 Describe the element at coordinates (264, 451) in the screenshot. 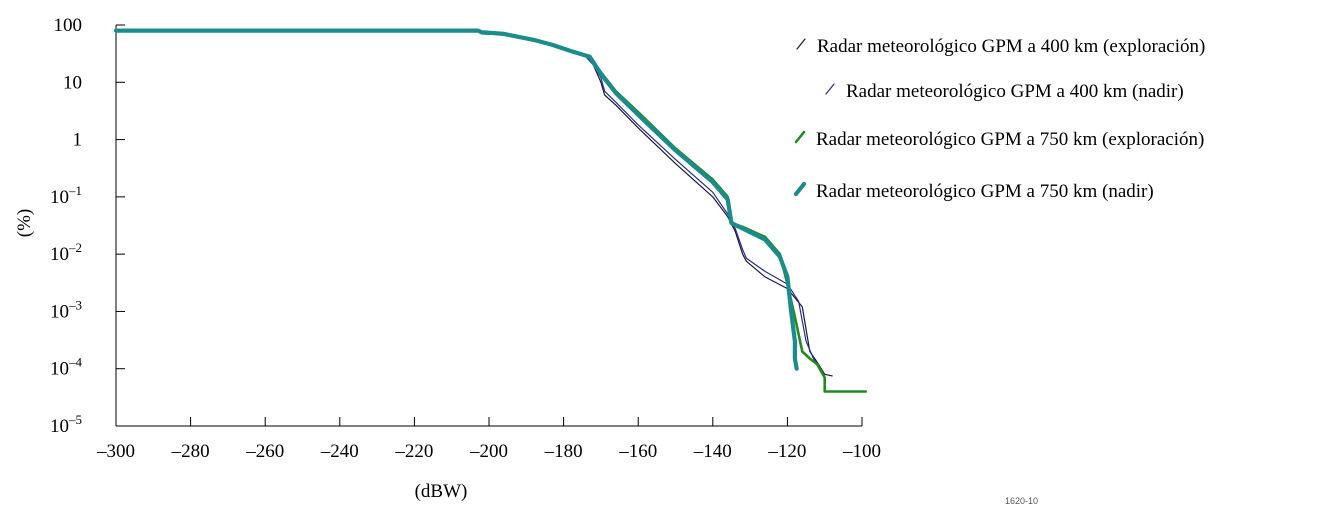

I see `x-tick-label: –260` at that location.